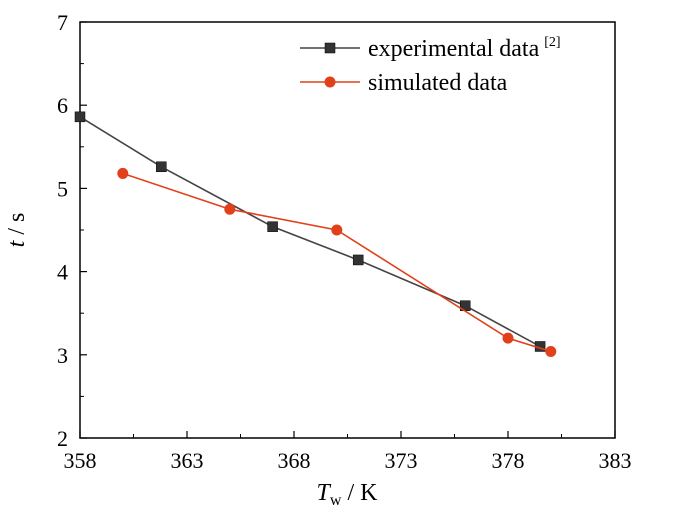  I want to click on x-tick-label: 368, so click(294, 460).